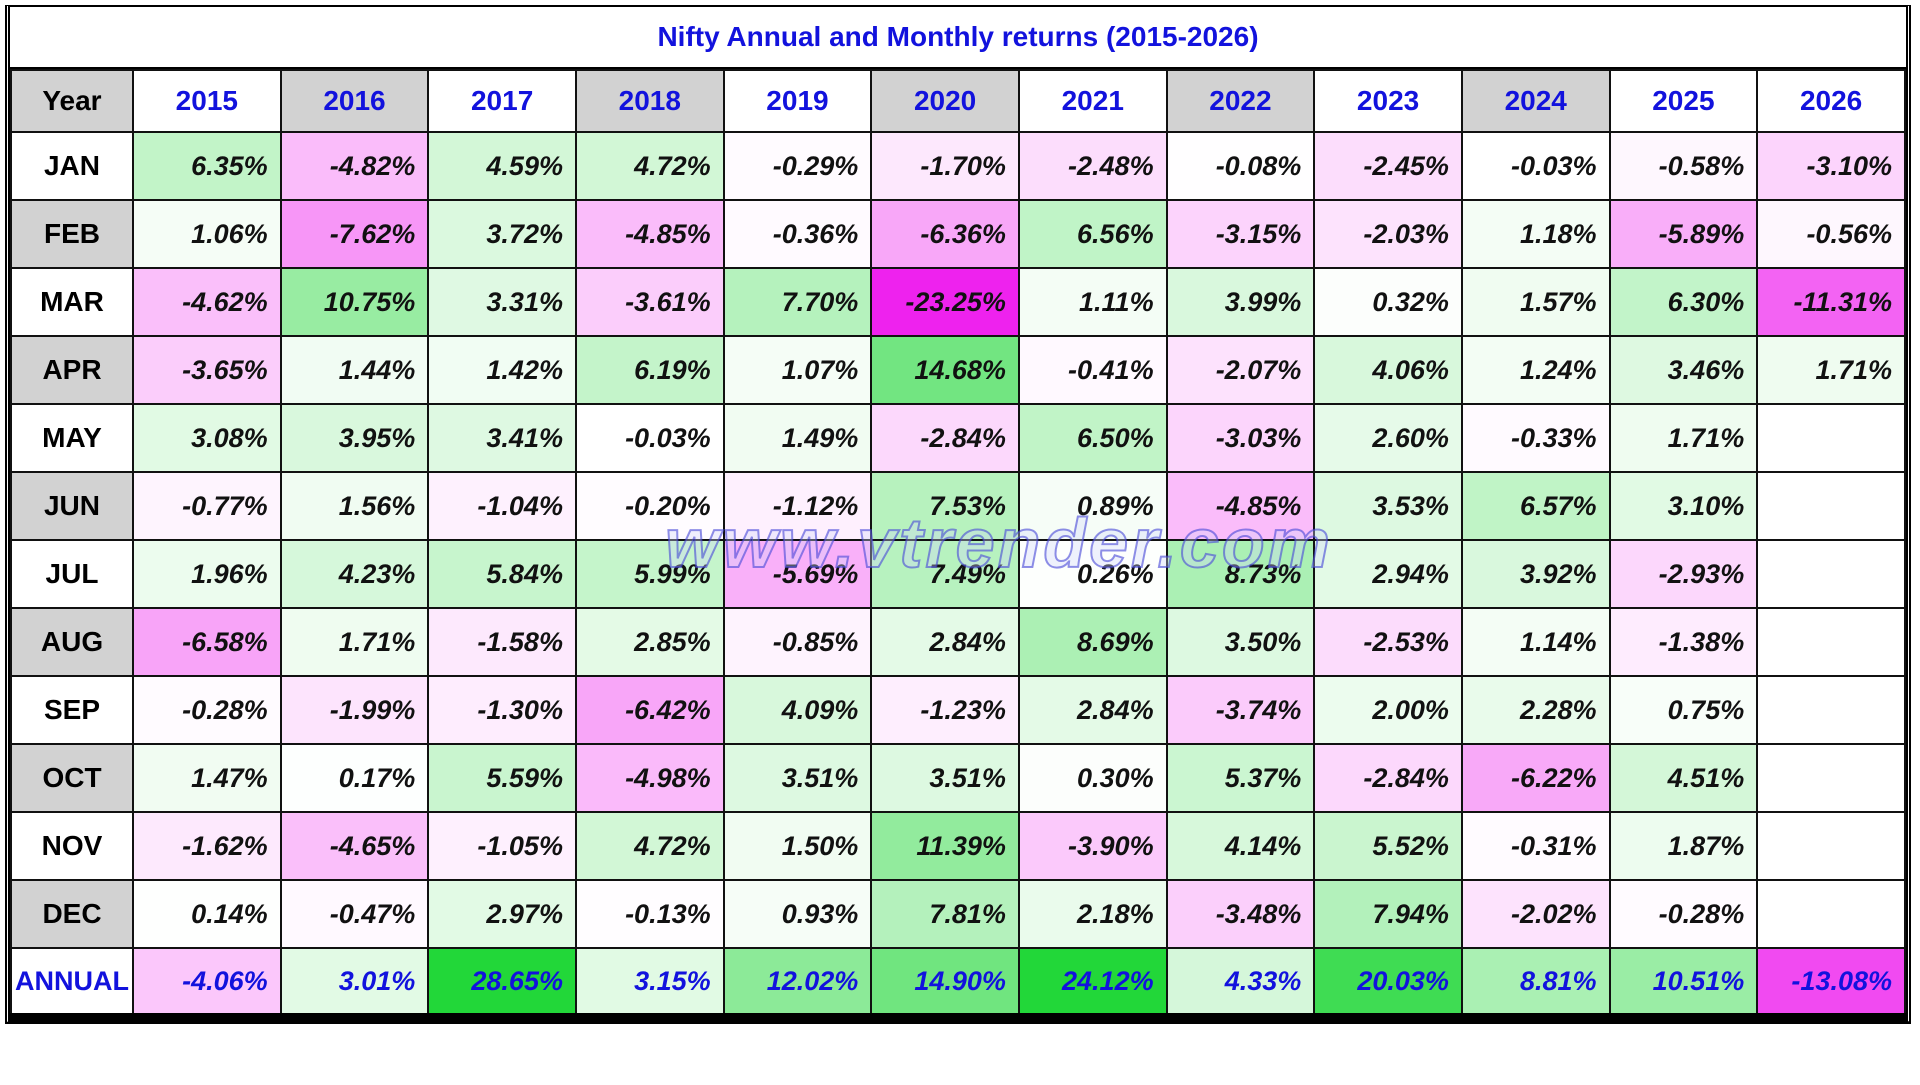 The image size is (1920, 1085). Describe the element at coordinates (1831, 778) in the screenshot. I see `return-cell-oct-2026` at that location.